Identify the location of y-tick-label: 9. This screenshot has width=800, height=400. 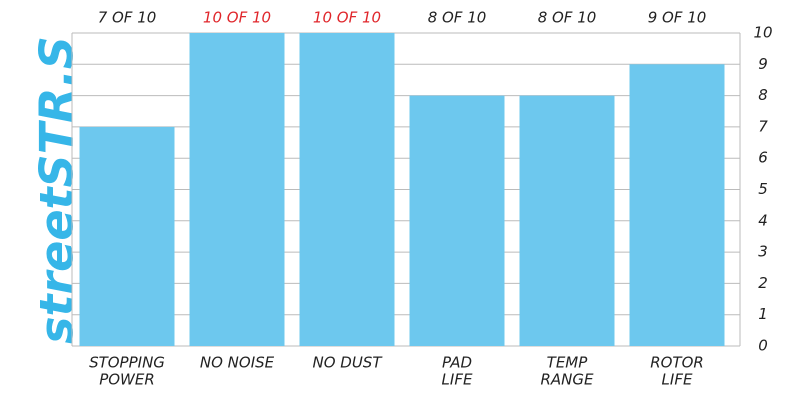
(763, 64).